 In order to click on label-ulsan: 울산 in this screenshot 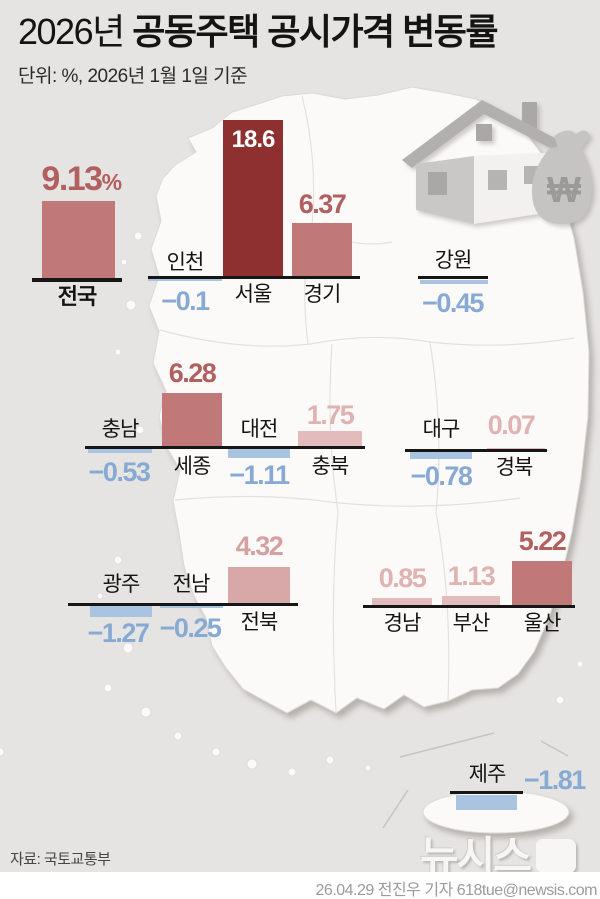, I will do `click(542, 623)`.